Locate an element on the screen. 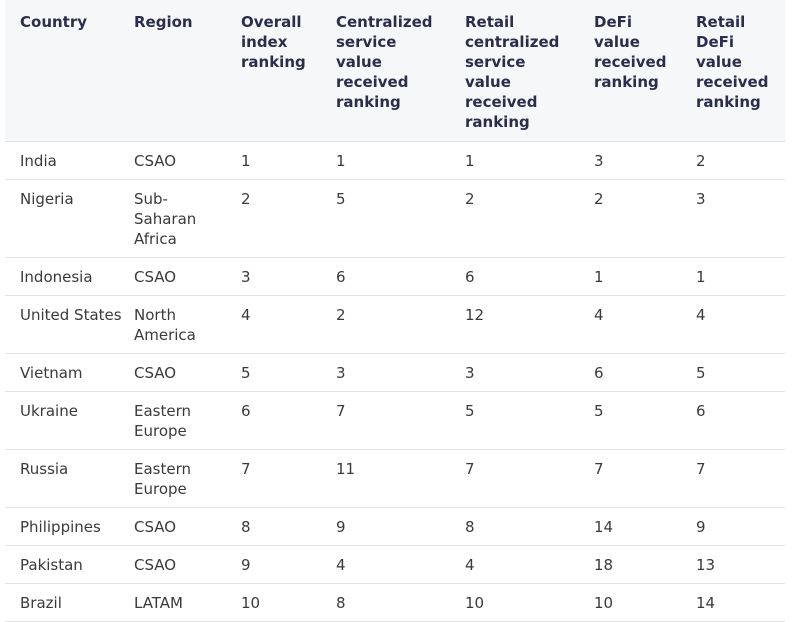  column-header: Country is located at coordinates (69, 71).